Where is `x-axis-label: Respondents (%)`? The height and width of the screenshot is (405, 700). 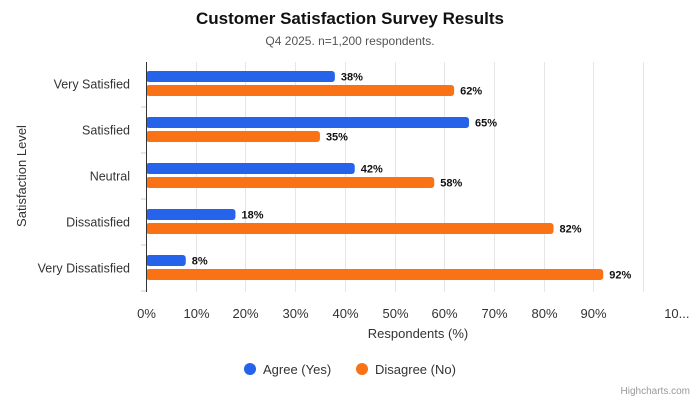 x-axis-label: Respondents (%) is located at coordinates (418, 333).